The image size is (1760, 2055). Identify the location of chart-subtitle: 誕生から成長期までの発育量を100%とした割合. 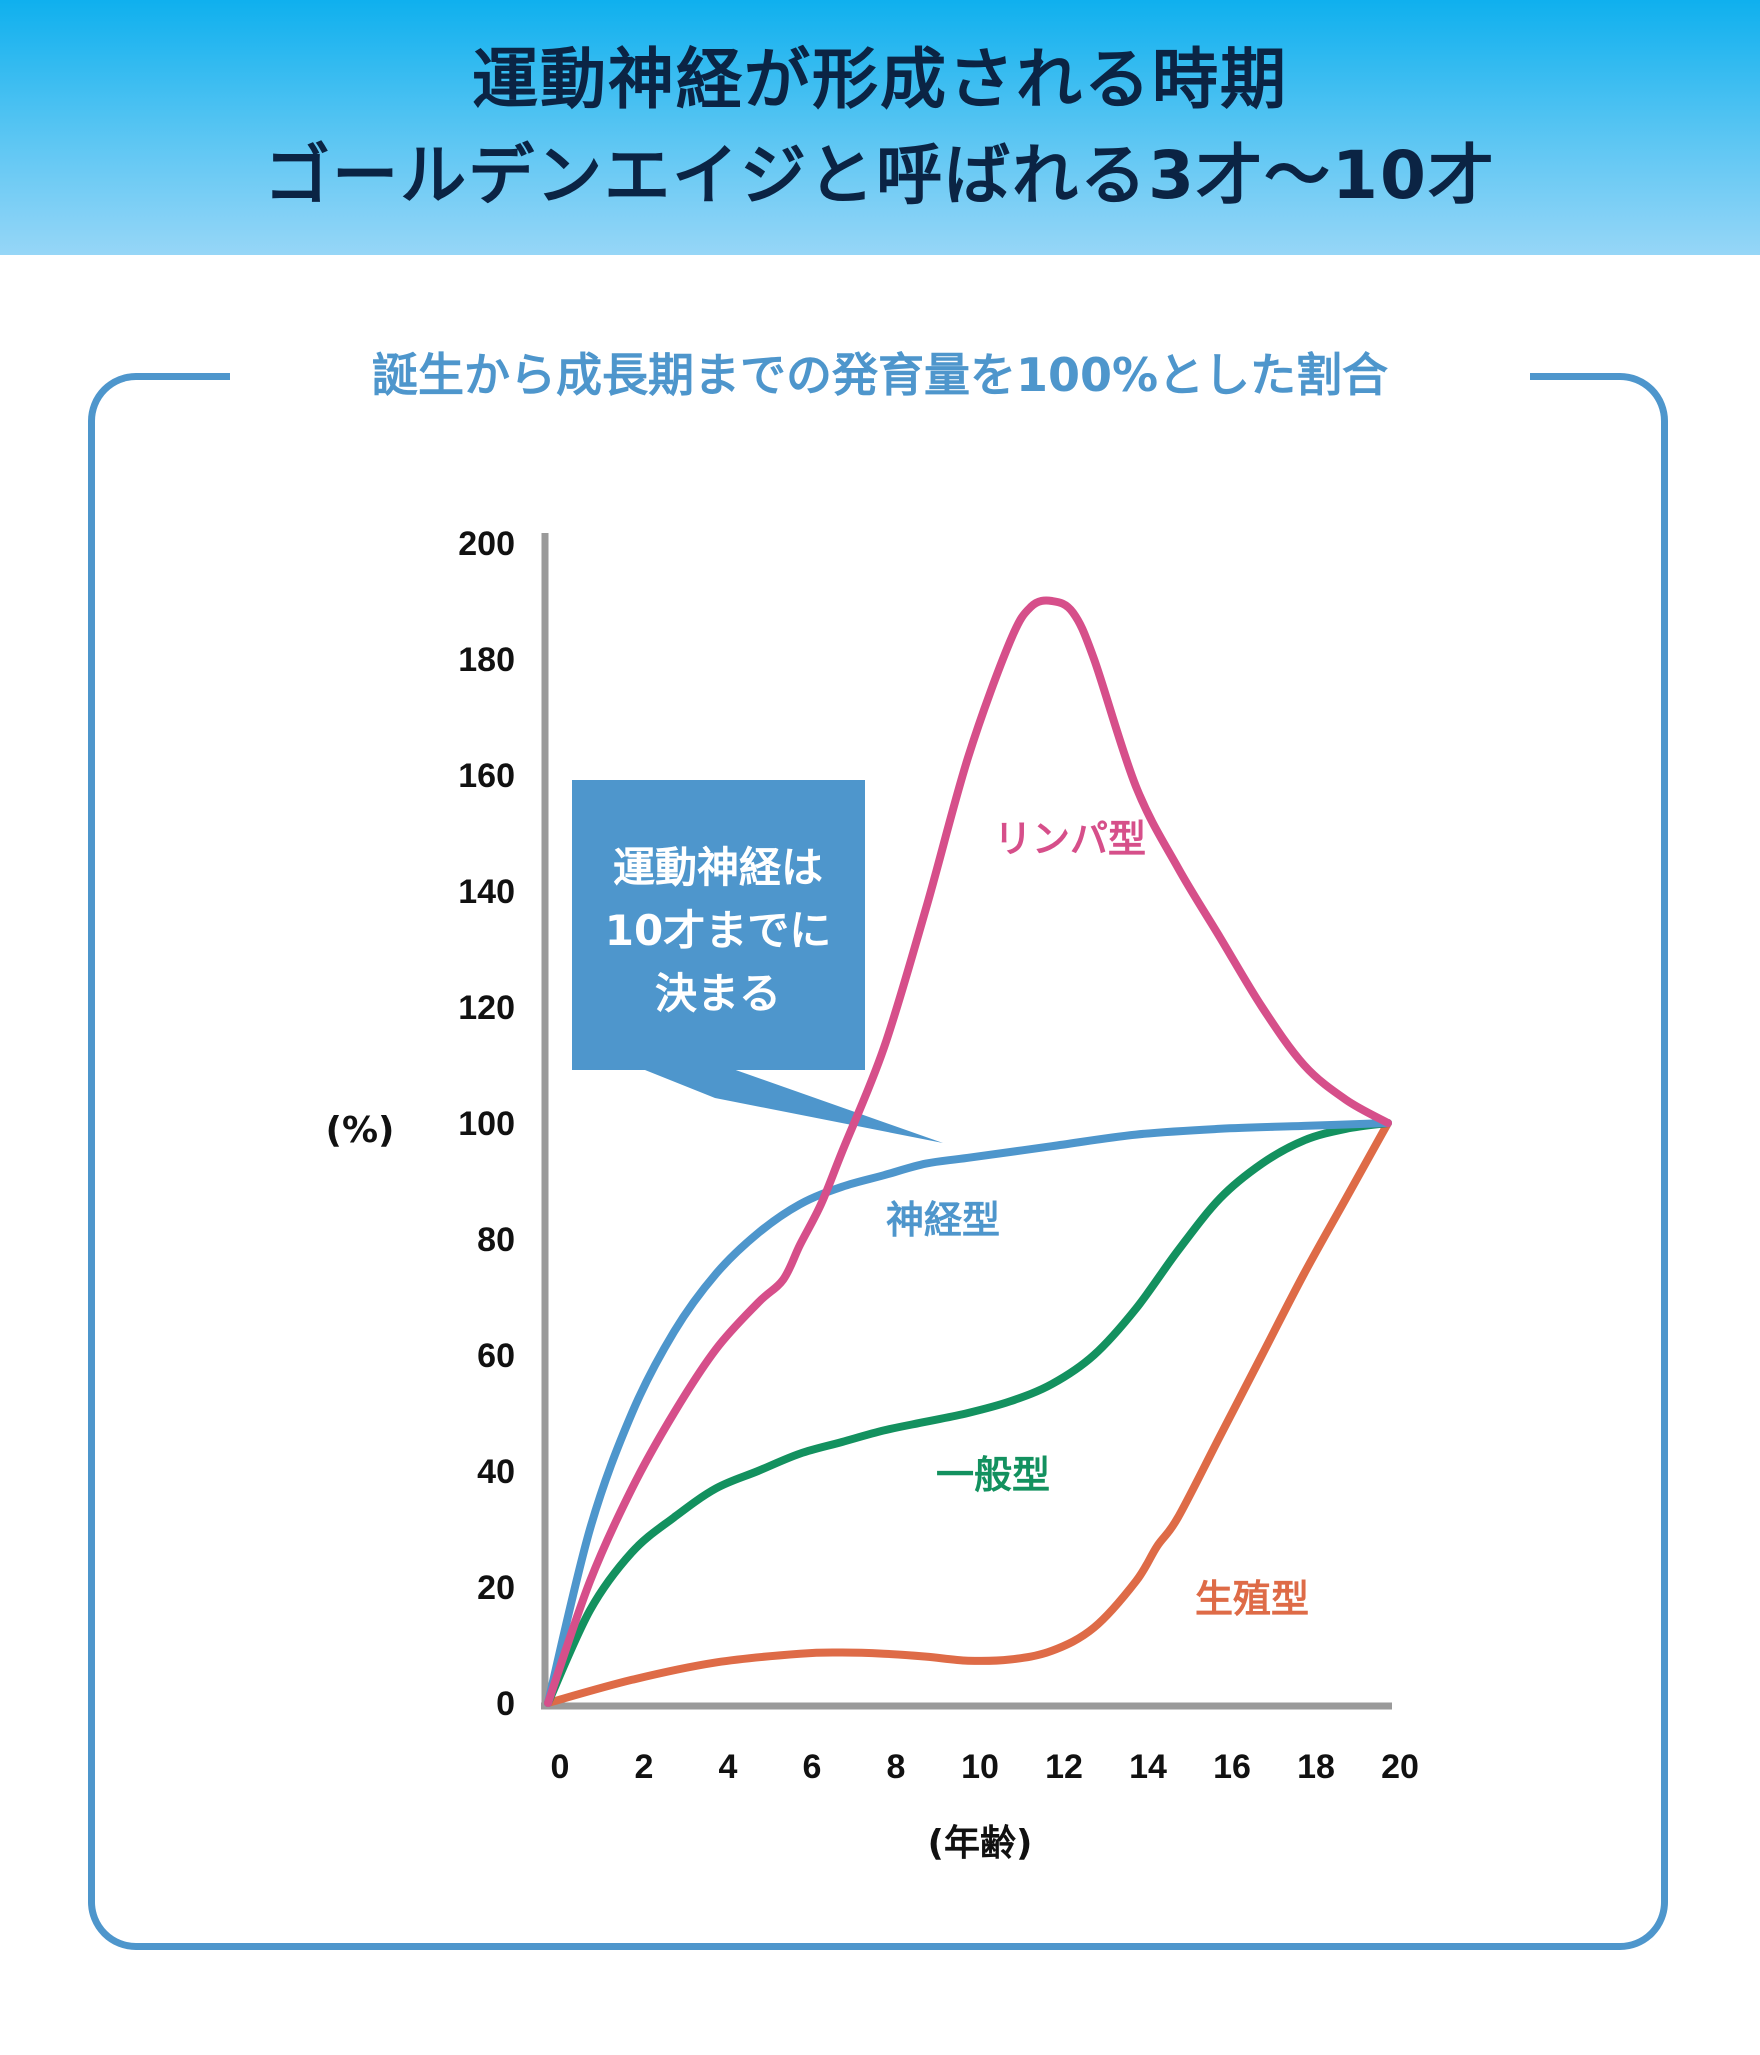
(880, 375).